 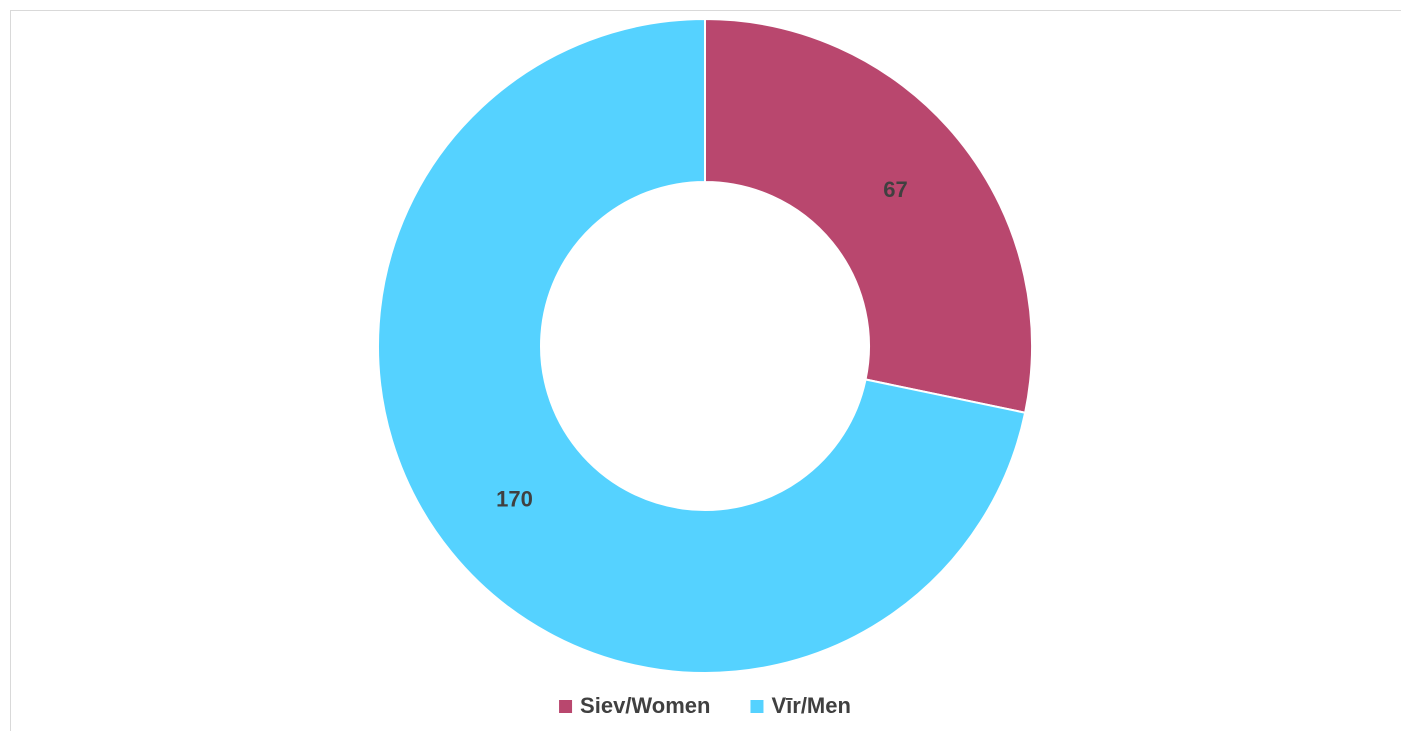 What do you see at coordinates (645, 705) in the screenshot?
I see `legend-label: Siev/Women` at bounding box center [645, 705].